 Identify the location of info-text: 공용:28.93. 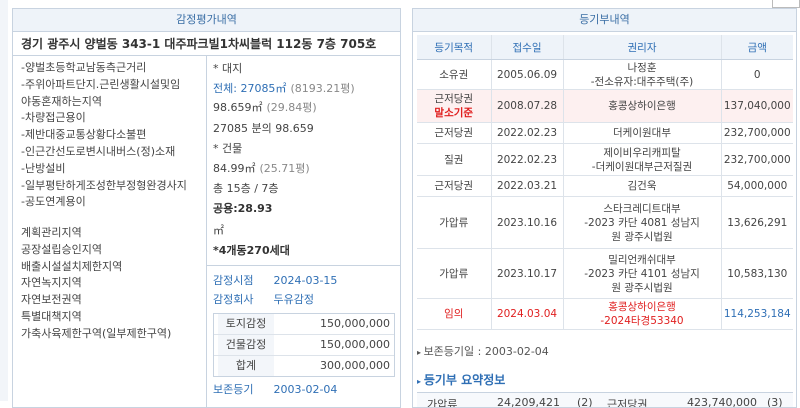
(243, 208).